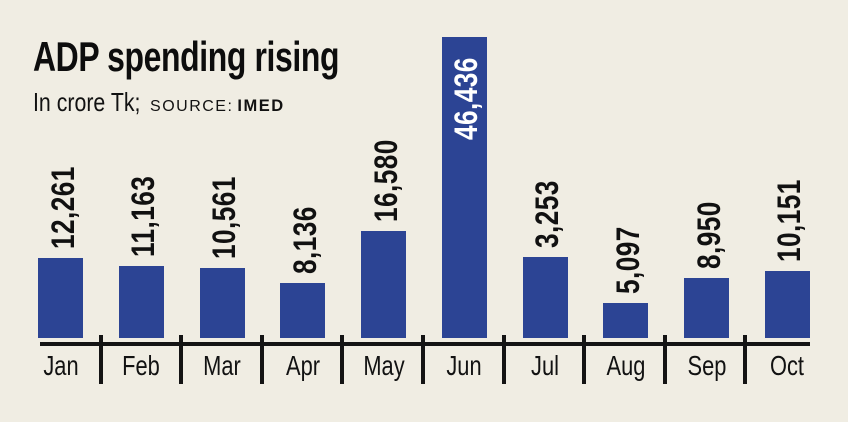 The width and height of the screenshot is (848, 422). What do you see at coordinates (141, 365) in the screenshot?
I see `month-label-feb: Feb` at bounding box center [141, 365].